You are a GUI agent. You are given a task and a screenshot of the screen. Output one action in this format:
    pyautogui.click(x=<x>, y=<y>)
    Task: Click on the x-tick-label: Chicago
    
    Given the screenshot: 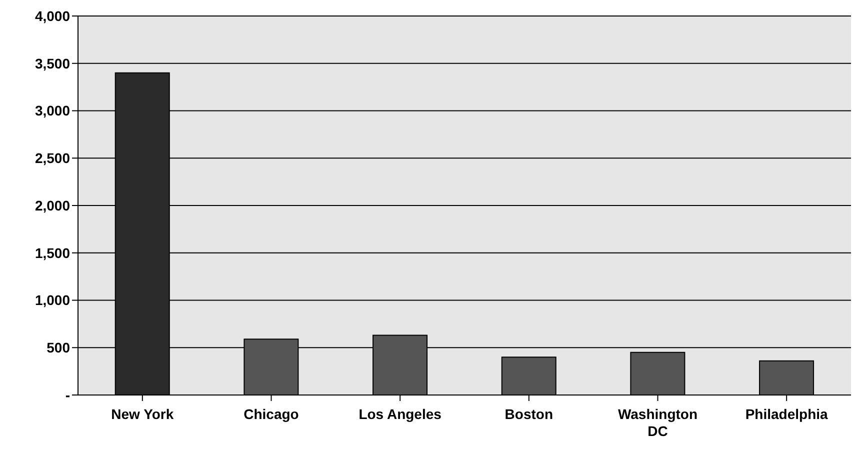 What is the action you would take?
    pyautogui.click(x=271, y=414)
    